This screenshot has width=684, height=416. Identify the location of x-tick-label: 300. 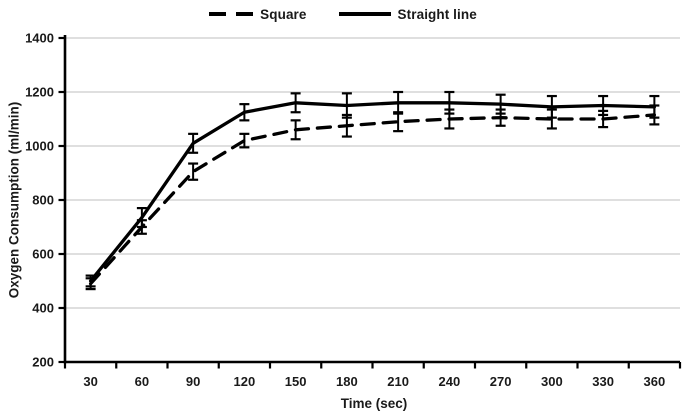
(552, 381).